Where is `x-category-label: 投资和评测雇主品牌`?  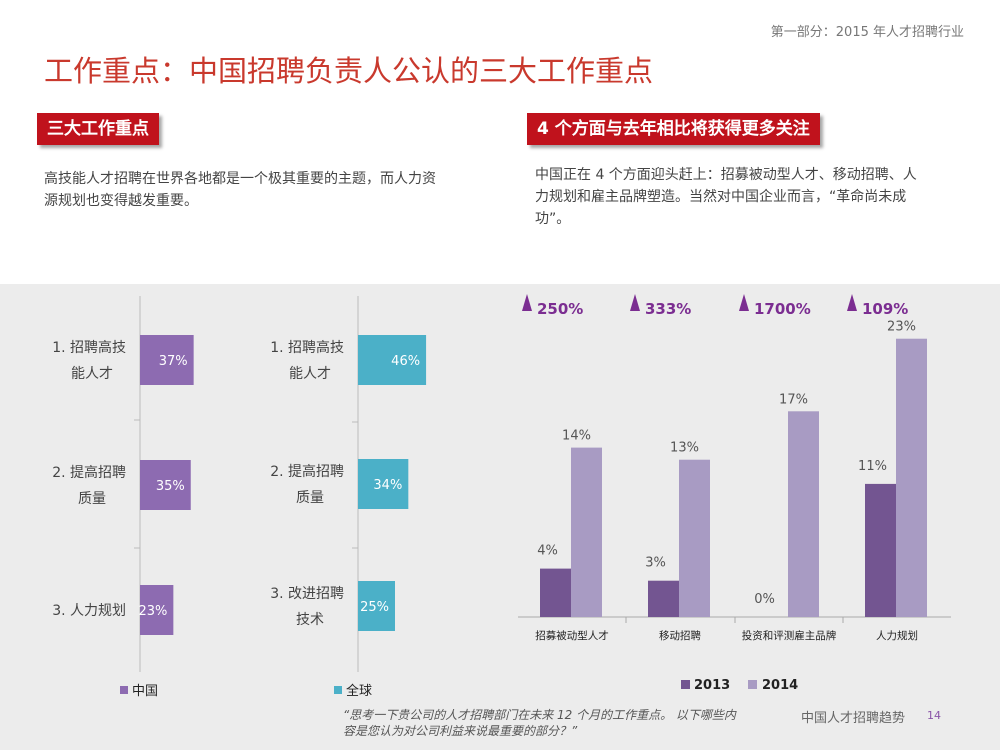
x-category-label: 投资和评测雇主品牌 is located at coordinates (789, 635).